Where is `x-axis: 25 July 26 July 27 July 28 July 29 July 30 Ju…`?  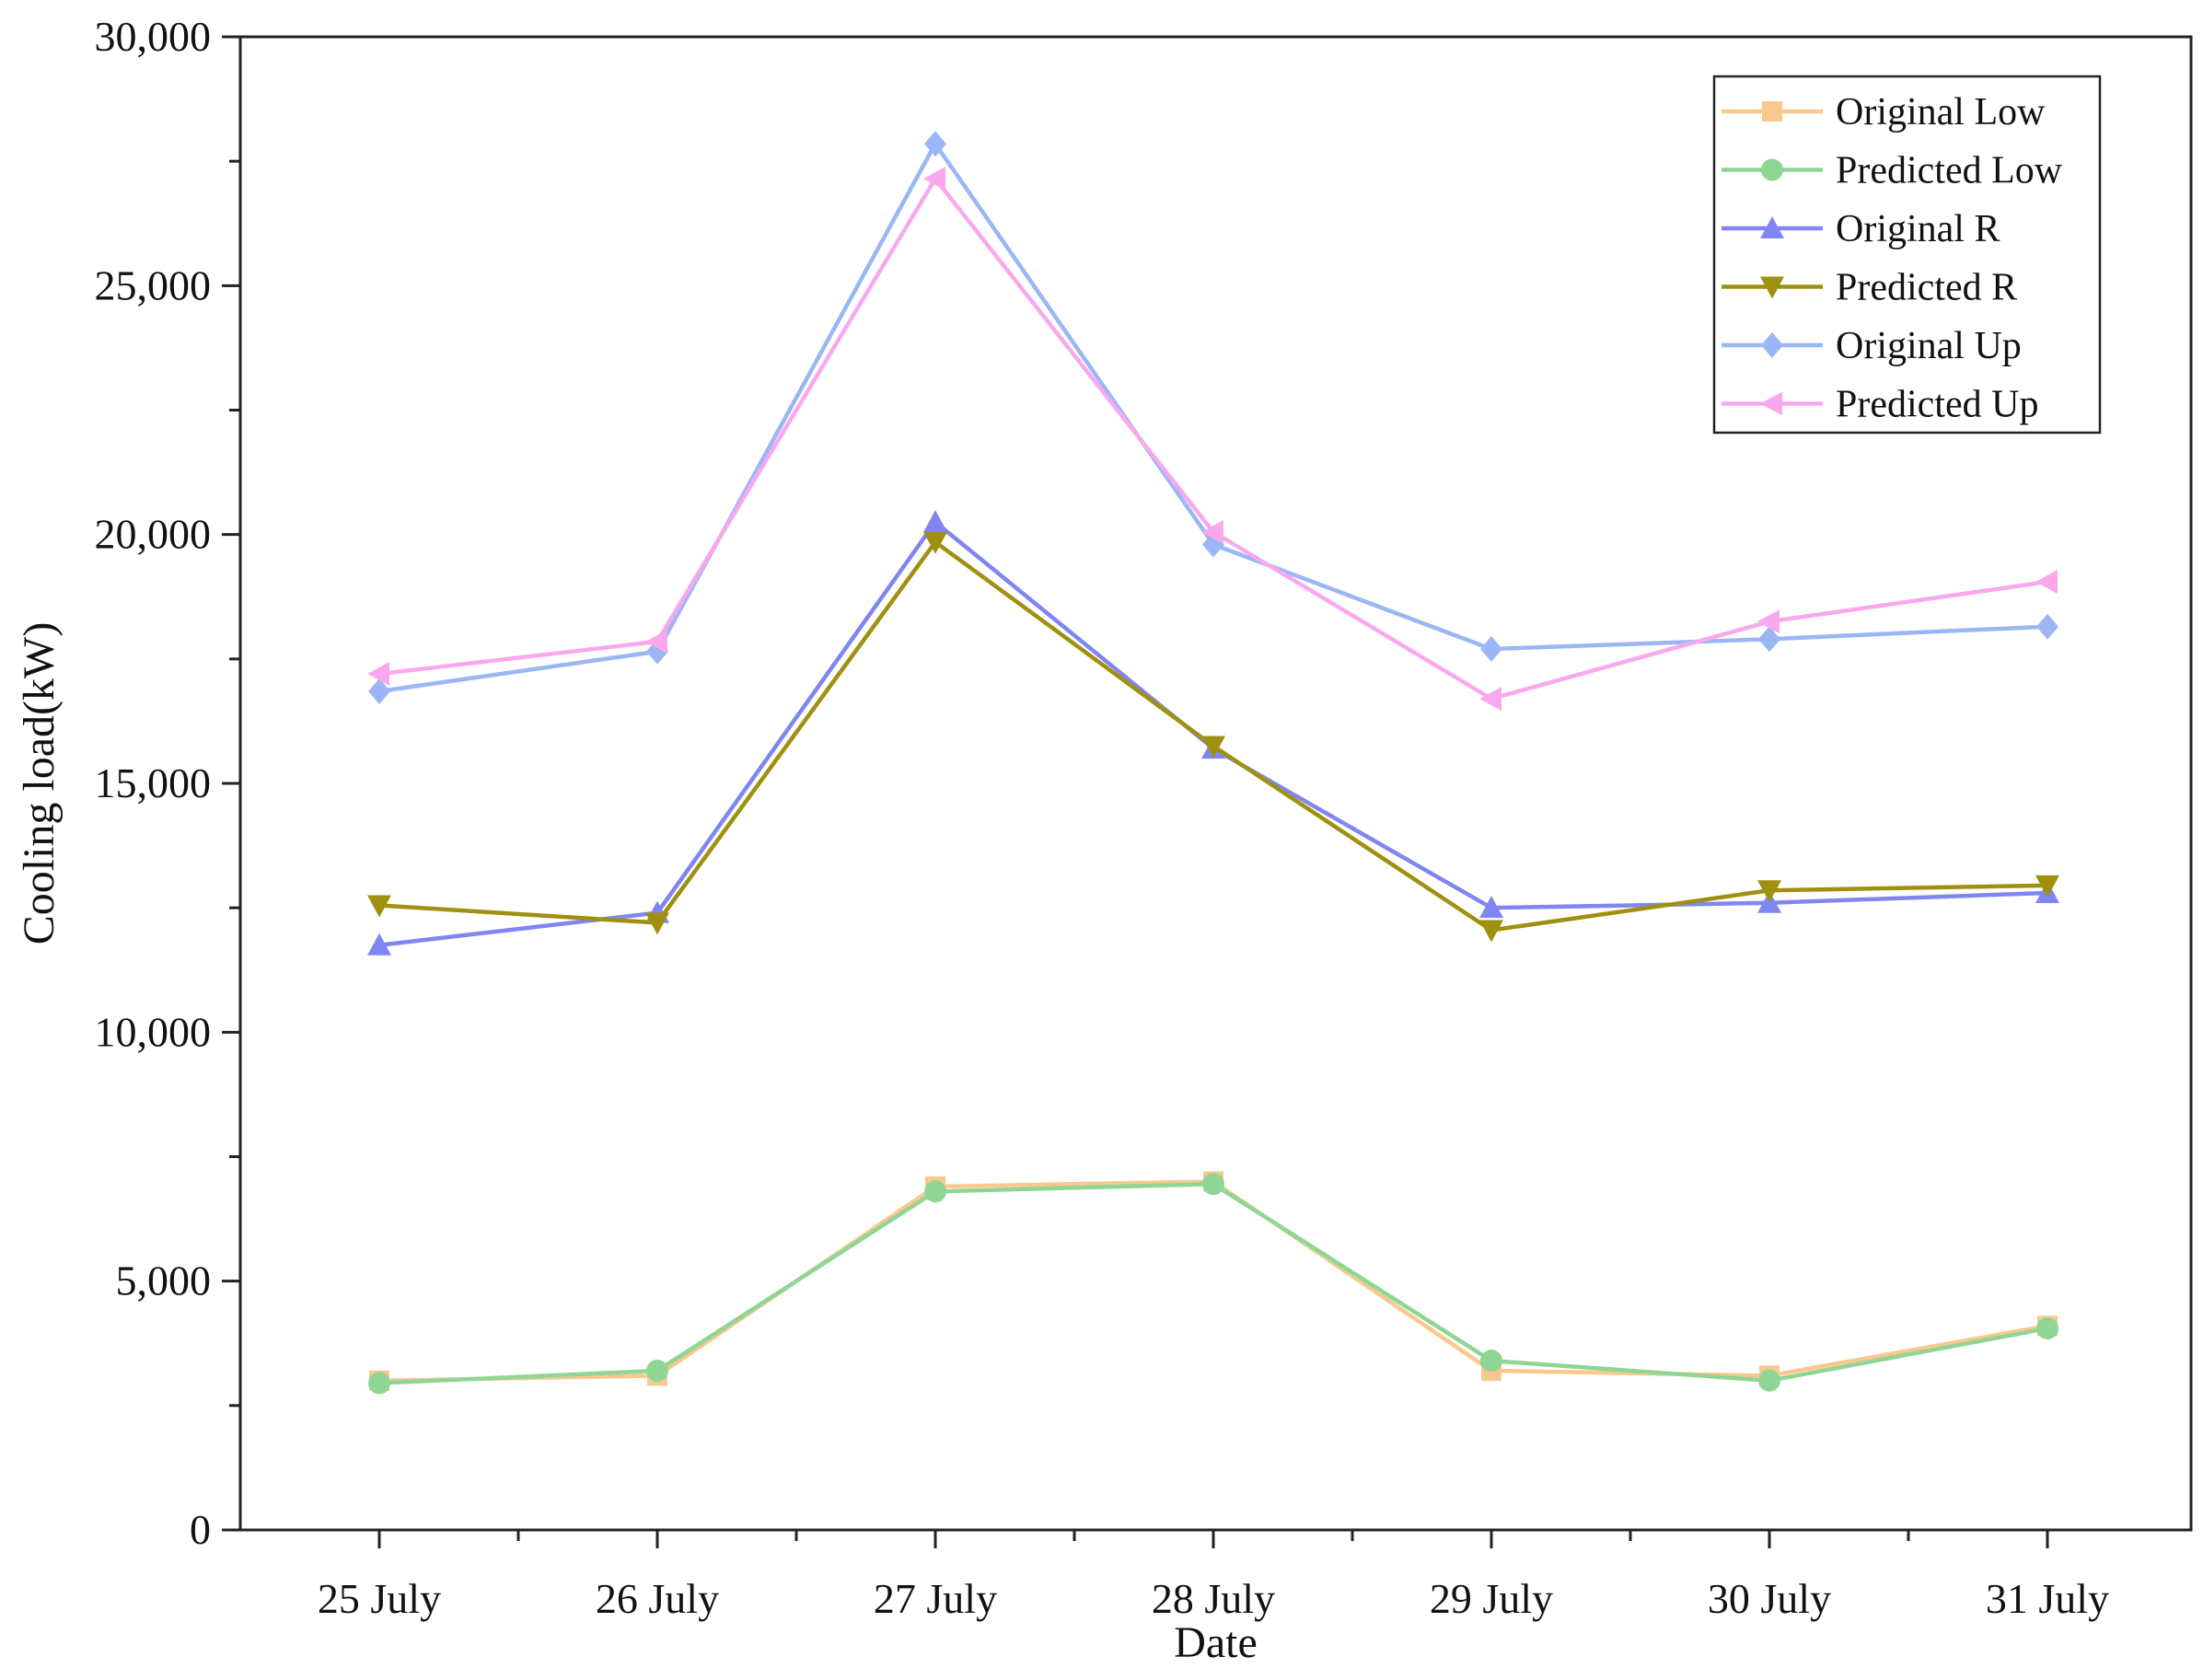
x-axis: 25 July 26 July 27 July 28 July 29 July 30 Ju… is located at coordinates (1213, 1576).